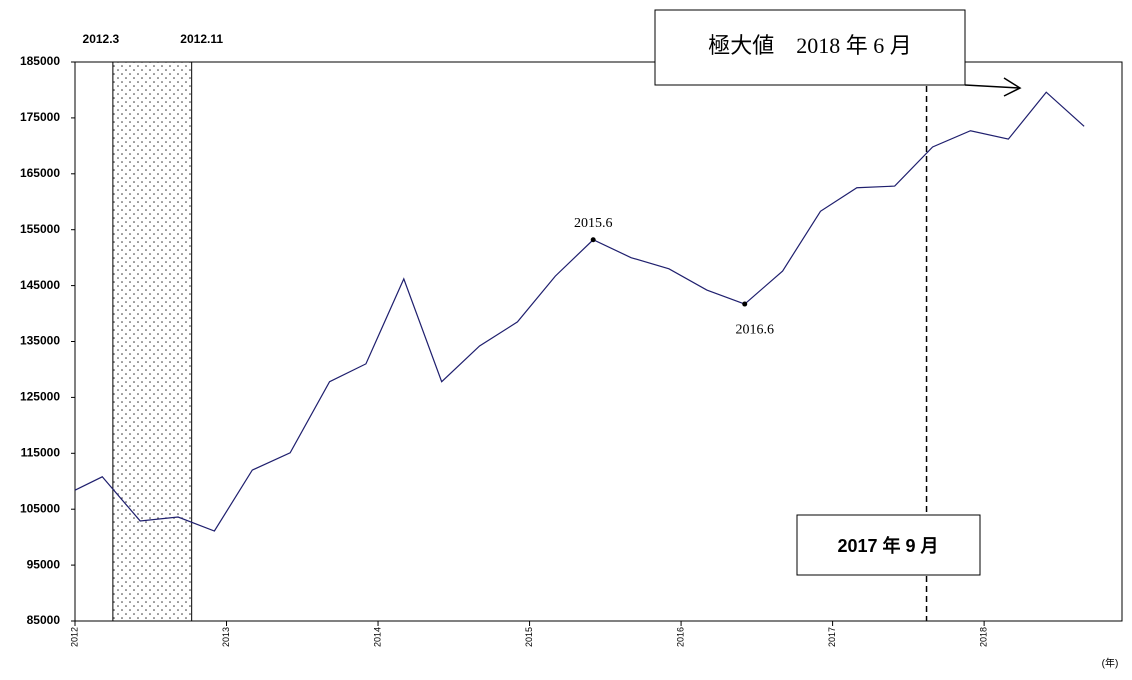  Describe the element at coordinates (983, 637) in the screenshot. I see `x-tick-label: 2018` at that location.